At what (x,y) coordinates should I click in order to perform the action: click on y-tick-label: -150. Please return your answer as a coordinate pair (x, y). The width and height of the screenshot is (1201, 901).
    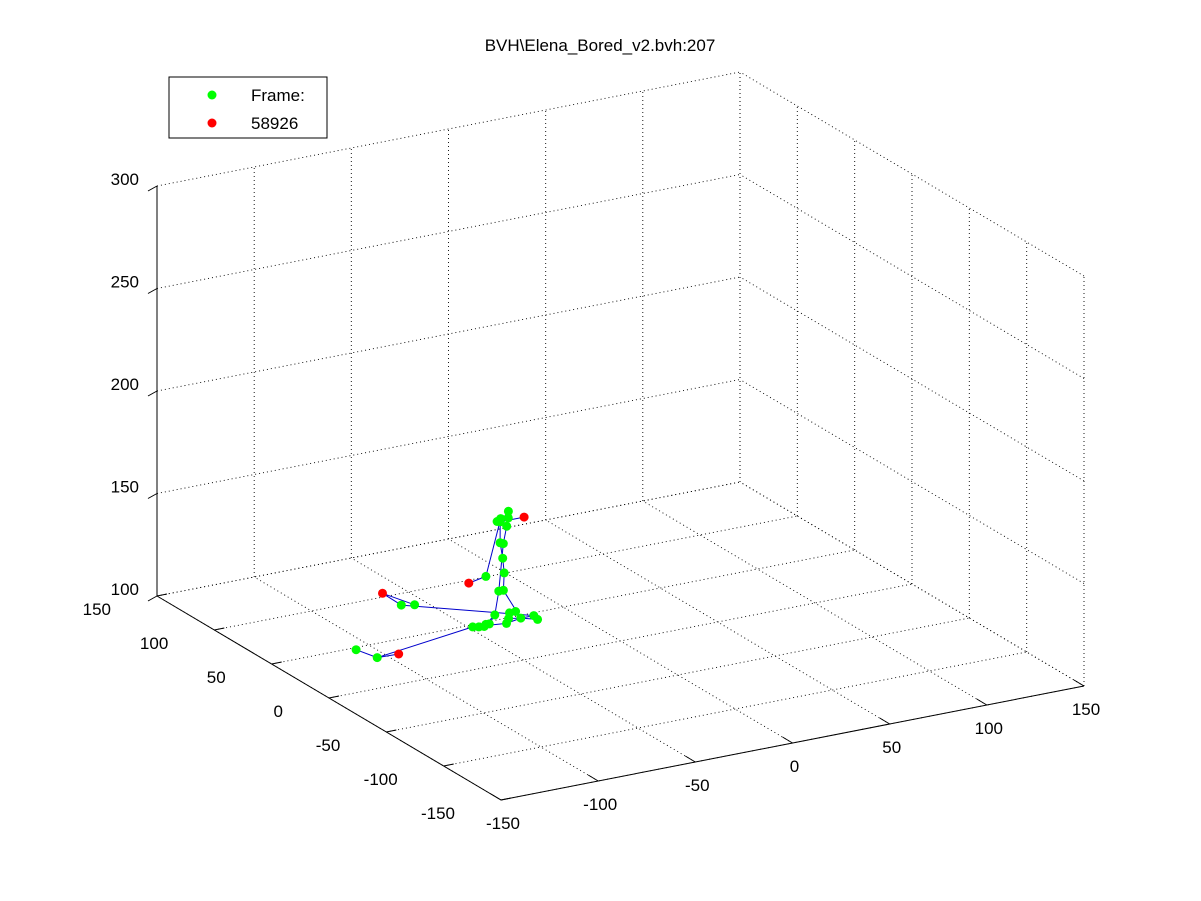
    Looking at the image, I should click on (438, 813).